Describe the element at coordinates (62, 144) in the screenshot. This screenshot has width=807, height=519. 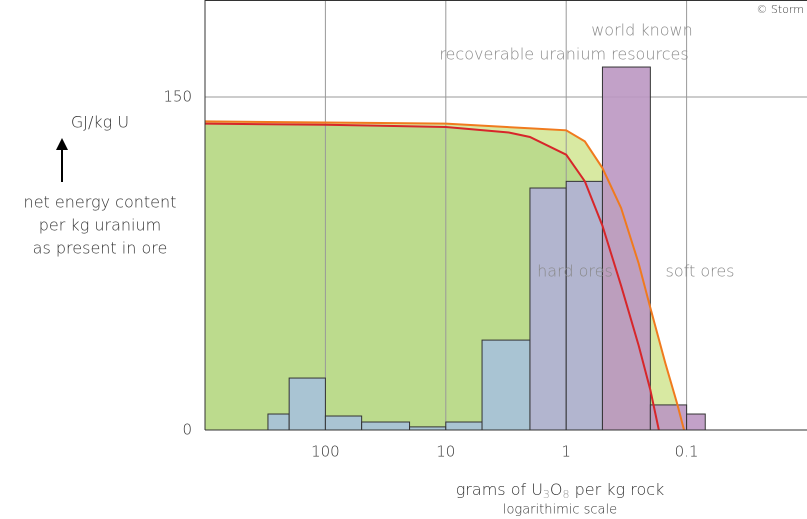
I see `arrow-head` at that location.